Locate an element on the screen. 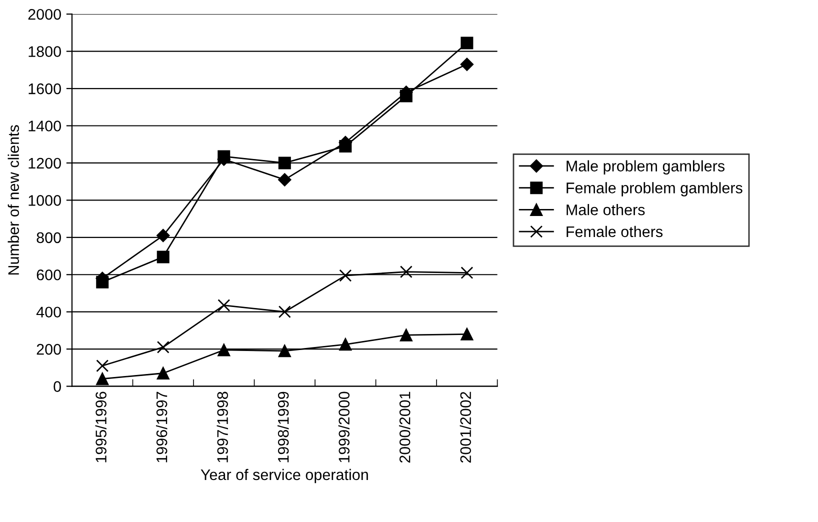 The height and width of the screenshot is (522, 818). y-tick-label: 1800 is located at coordinates (44, 51).